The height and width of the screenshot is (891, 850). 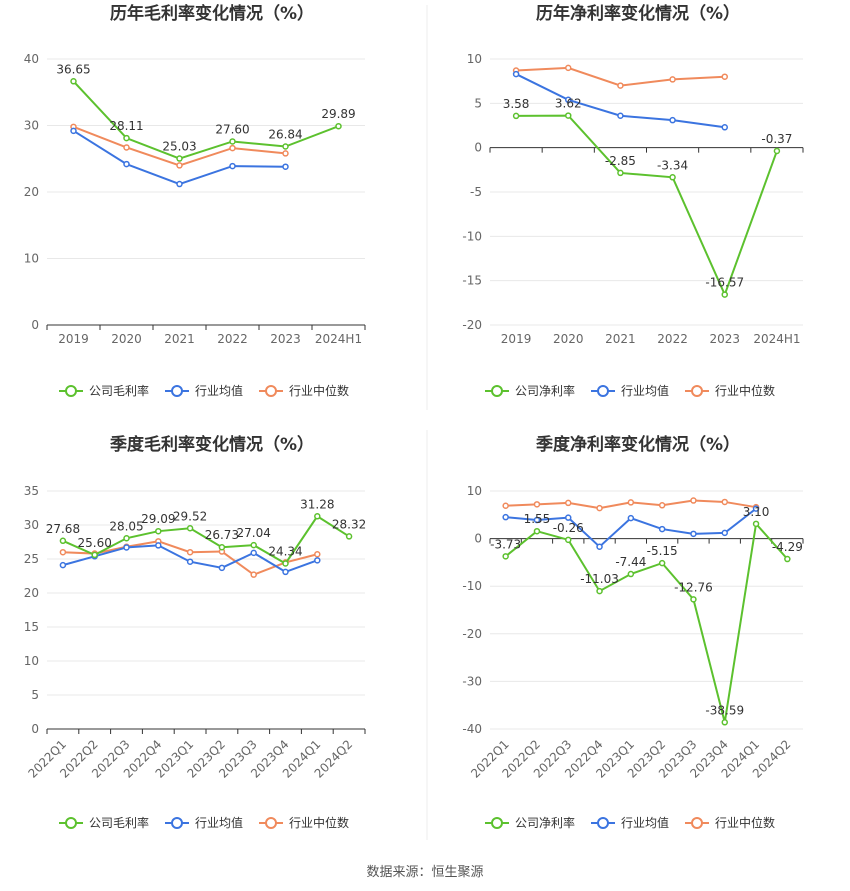 What do you see at coordinates (638, 13) in the screenshot?
I see `chart-title: 历年净利率变化情况（%）` at bounding box center [638, 13].